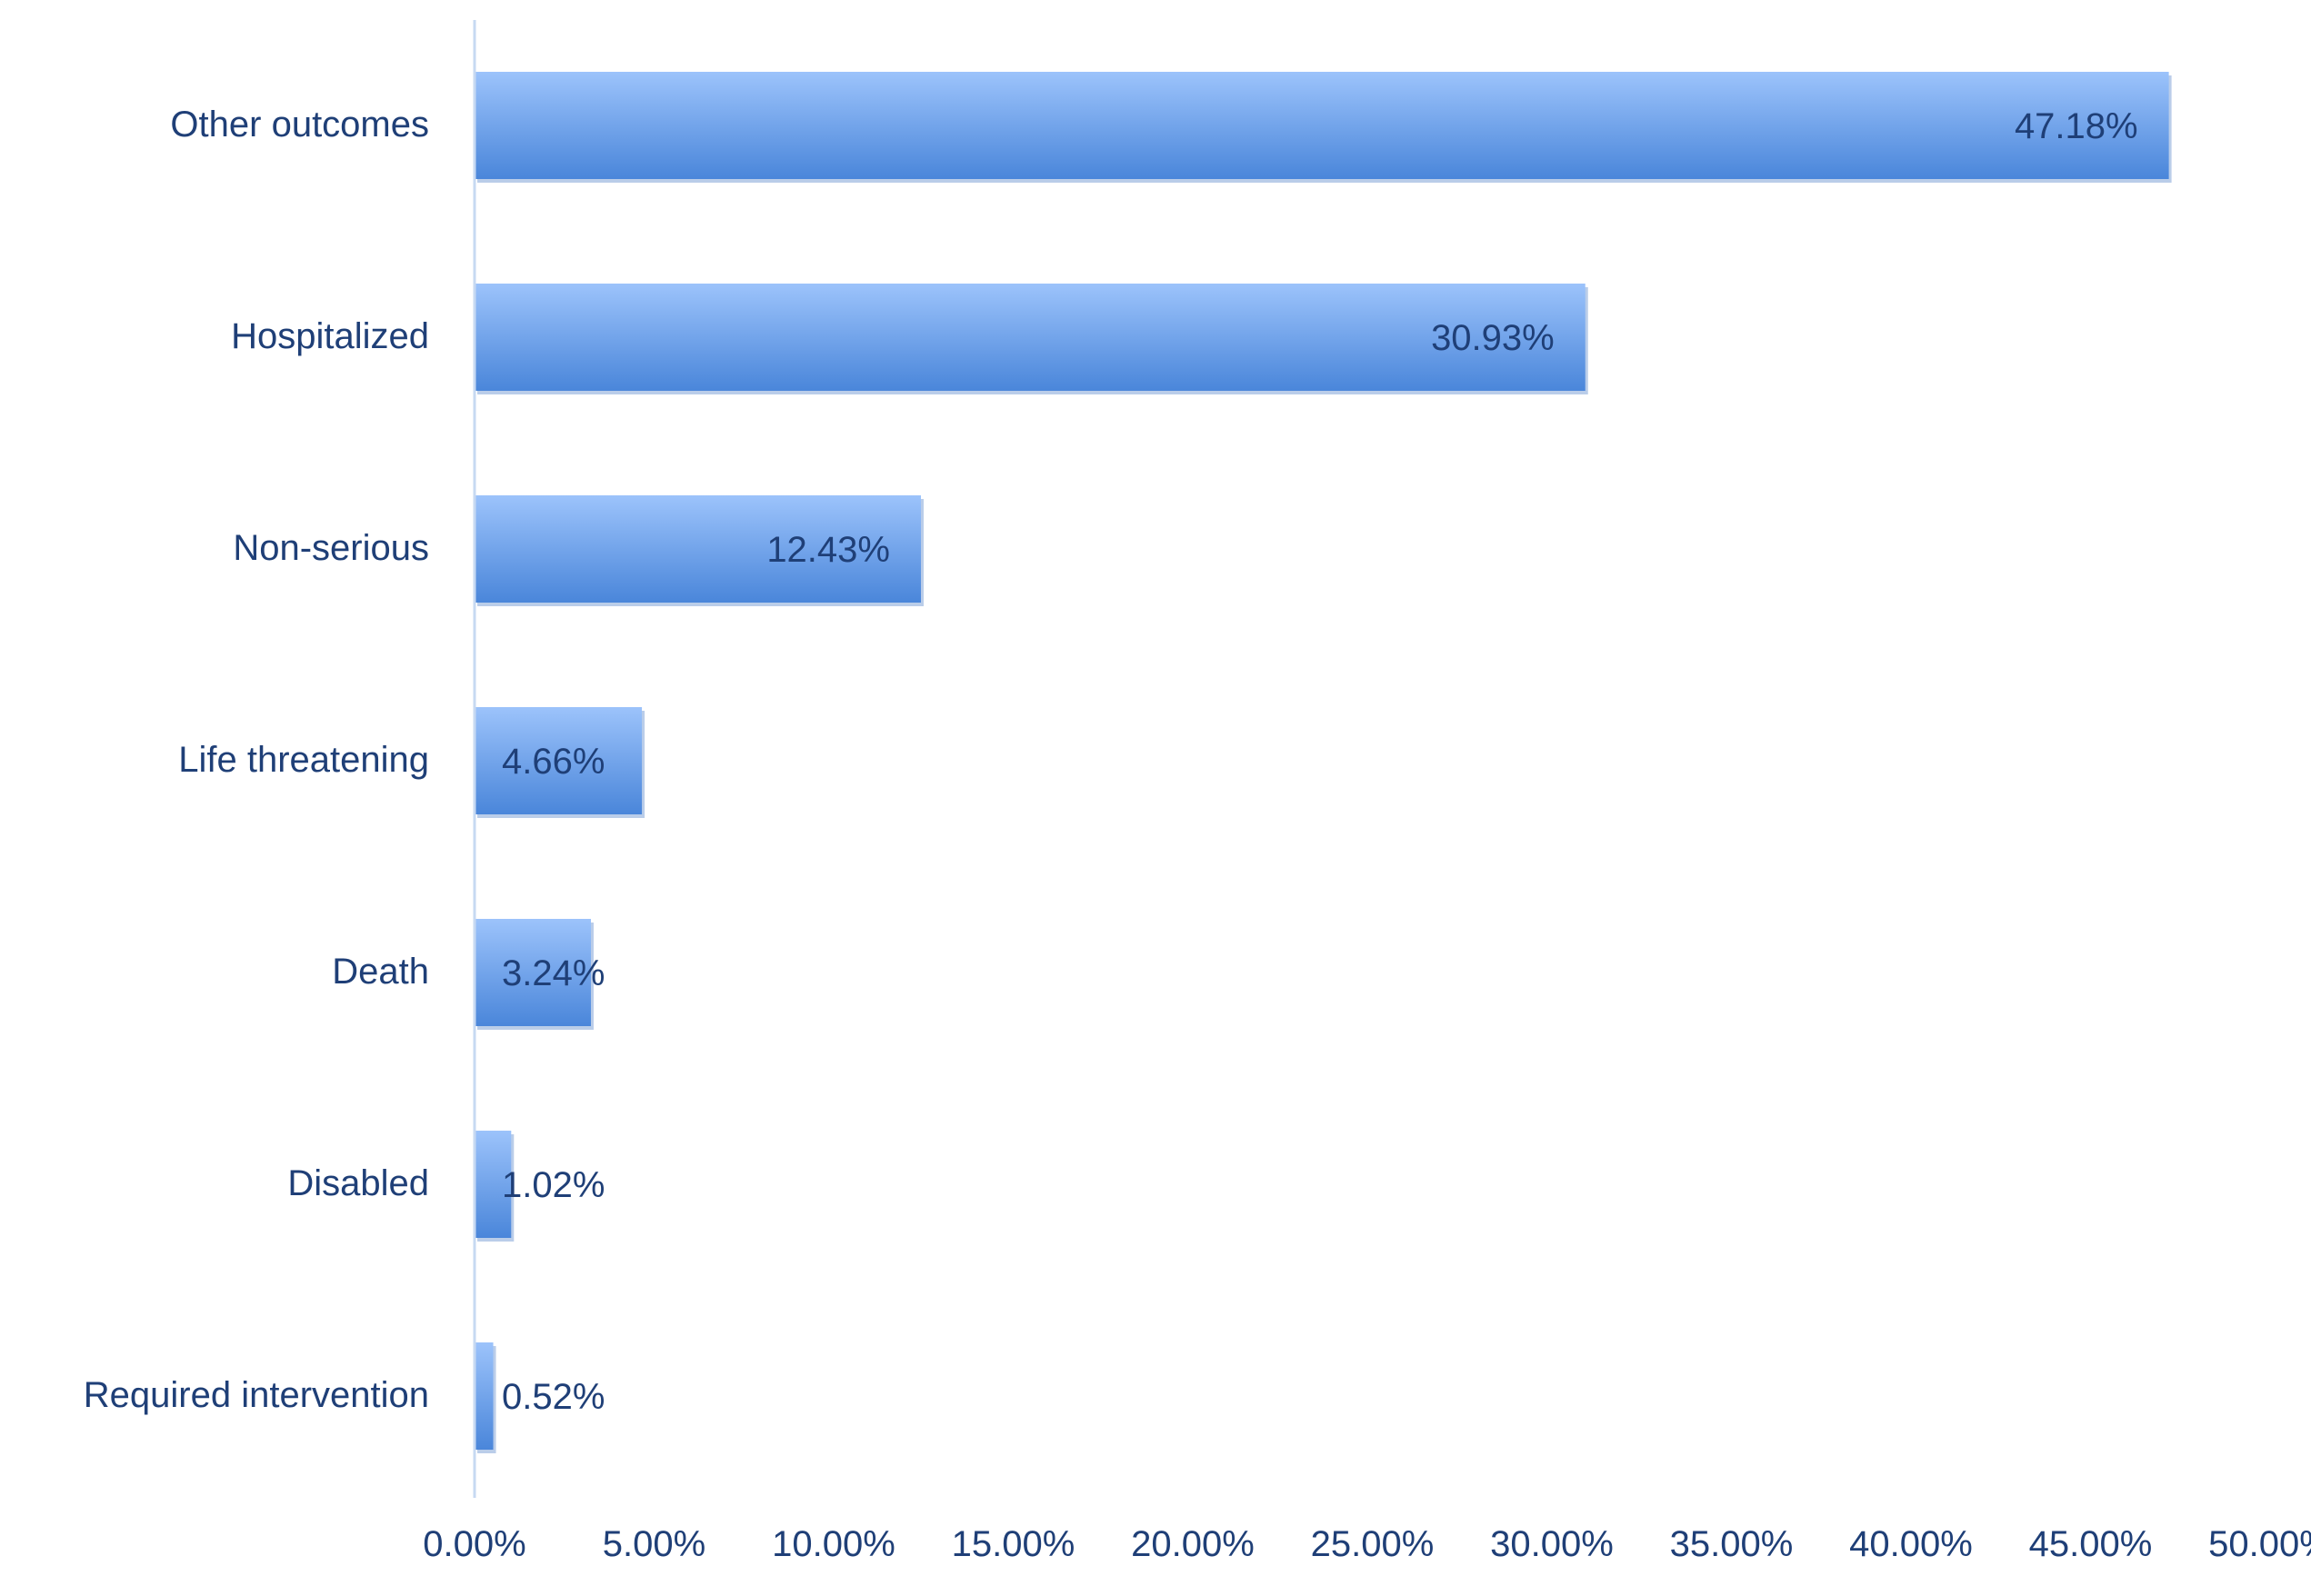 This screenshot has height=1596, width=2311. I want to click on x-tick-label: 25.00%, so click(1373, 1544).